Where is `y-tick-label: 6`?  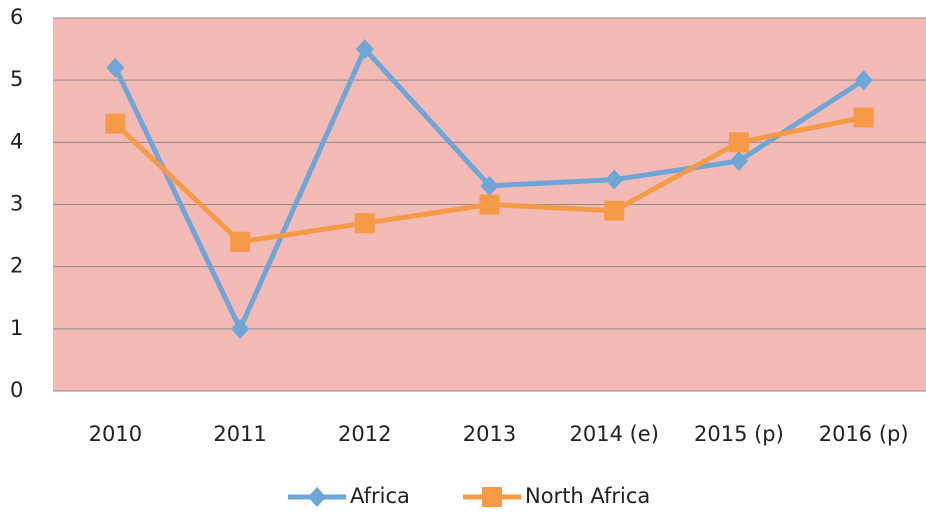
y-tick-label: 6 is located at coordinates (16, 17).